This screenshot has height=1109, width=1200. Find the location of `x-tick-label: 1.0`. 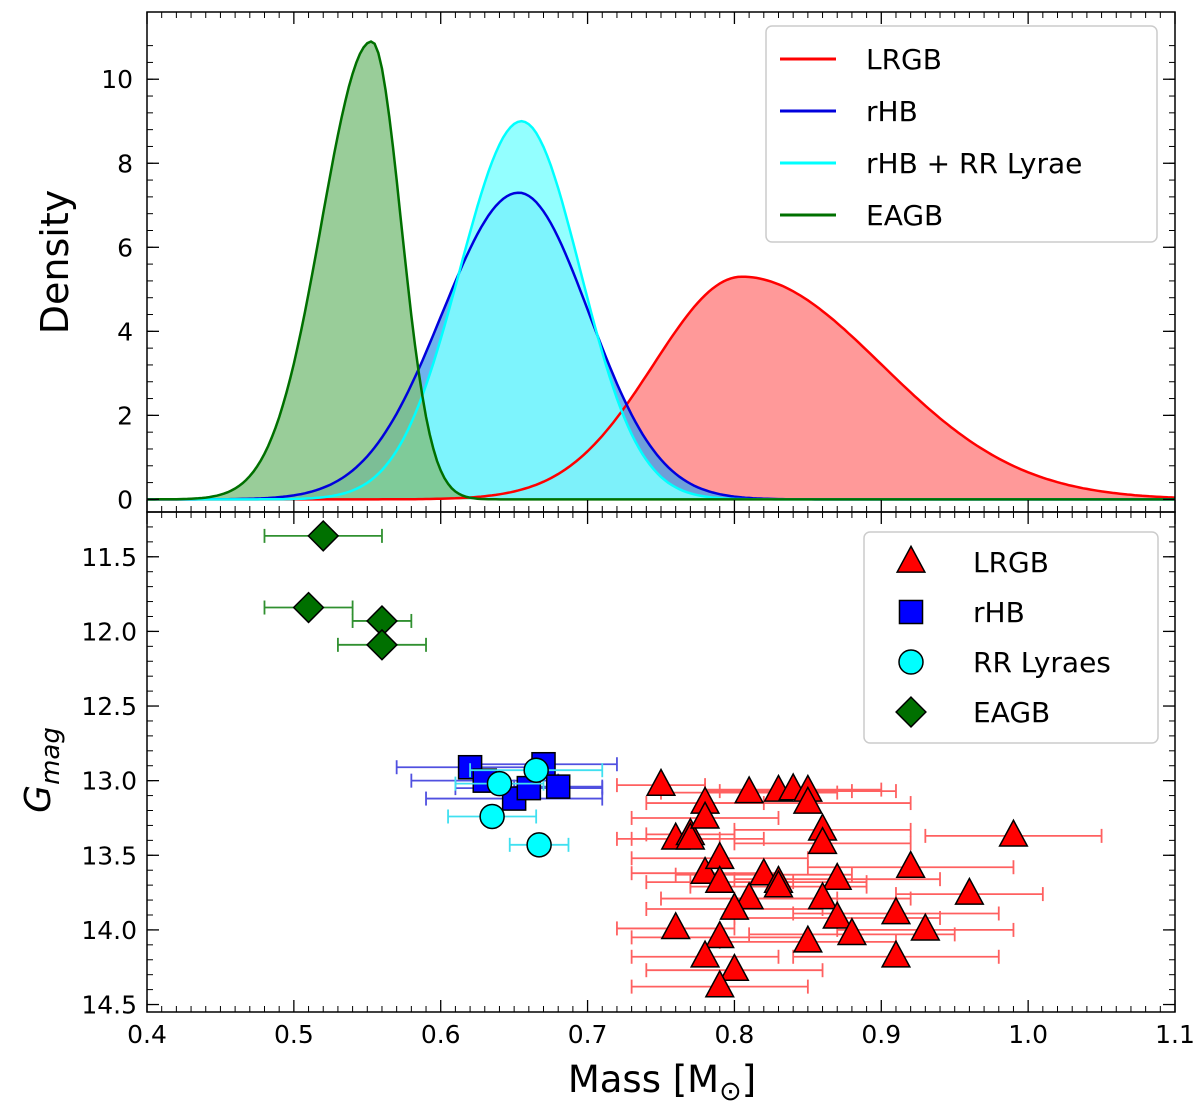

x-tick-label: 1.0 is located at coordinates (1028, 1034).